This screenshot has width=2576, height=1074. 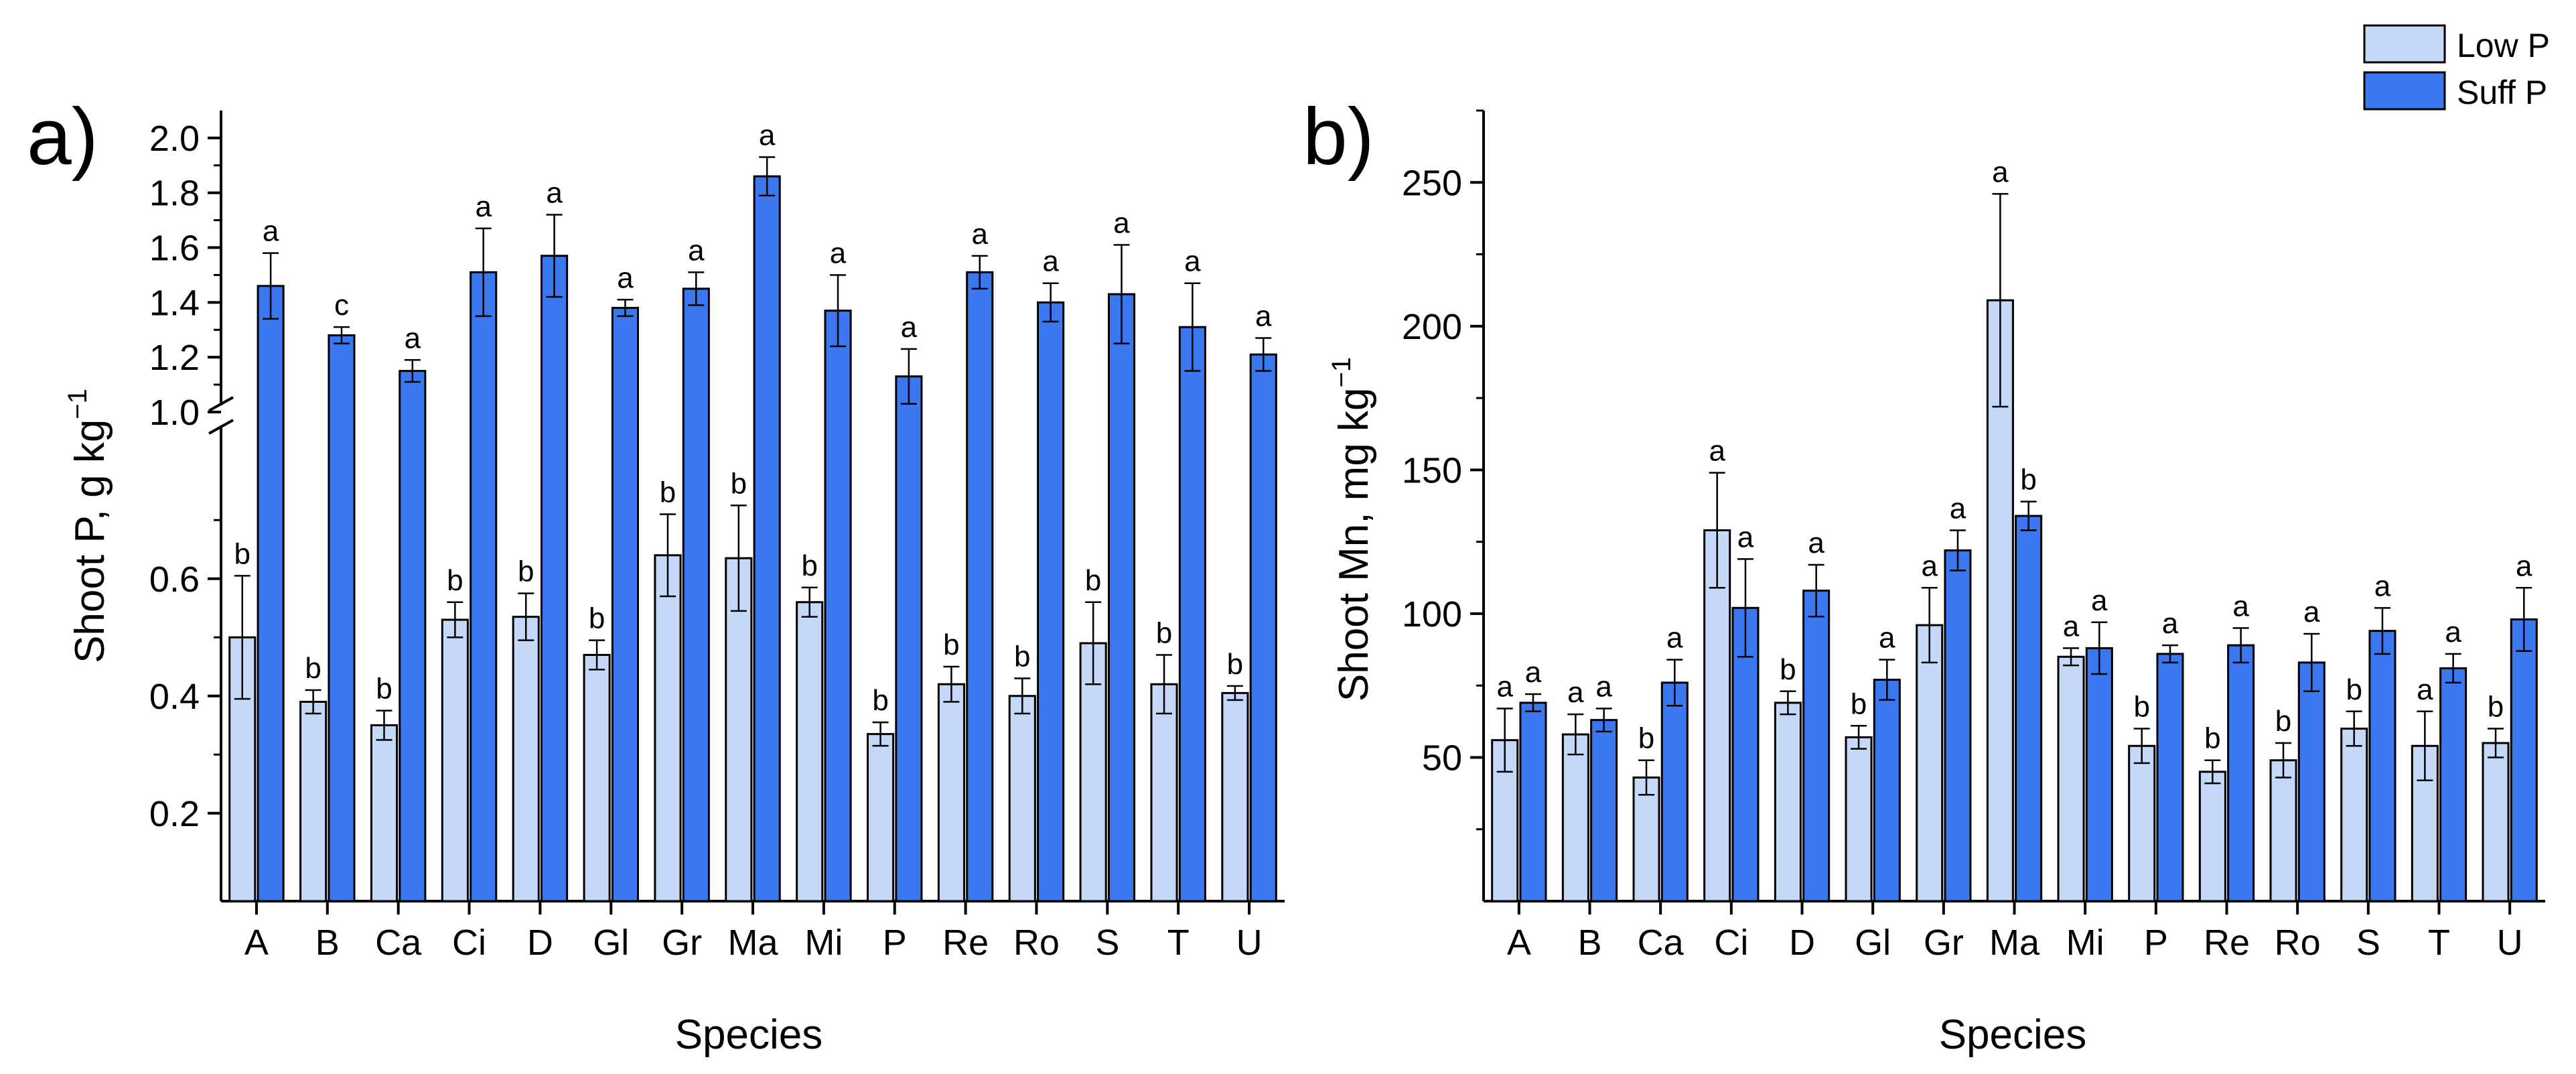 What do you see at coordinates (327, 943) in the screenshot?
I see `x-tick-label: B` at bounding box center [327, 943].